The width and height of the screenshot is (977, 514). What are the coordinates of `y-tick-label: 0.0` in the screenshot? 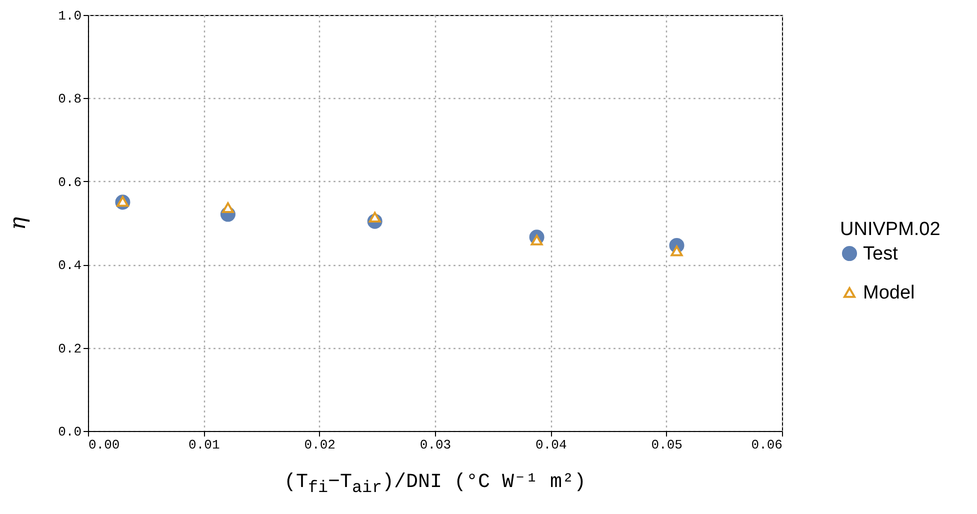 It's located at (70, 432).